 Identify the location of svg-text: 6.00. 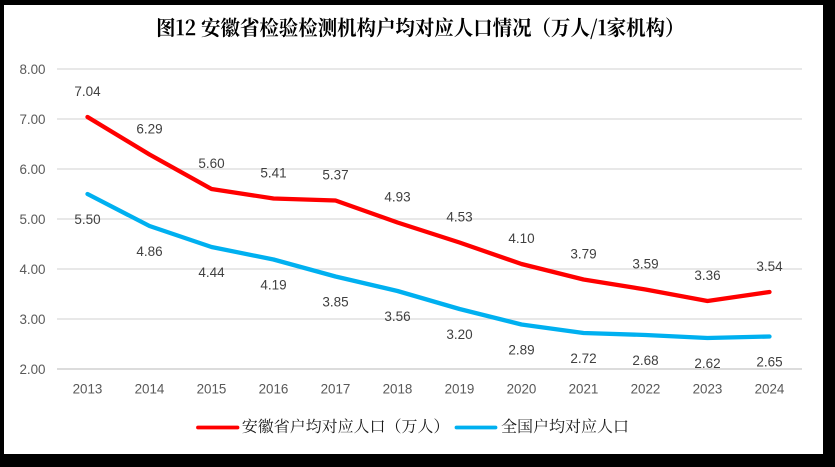
(32, 169).